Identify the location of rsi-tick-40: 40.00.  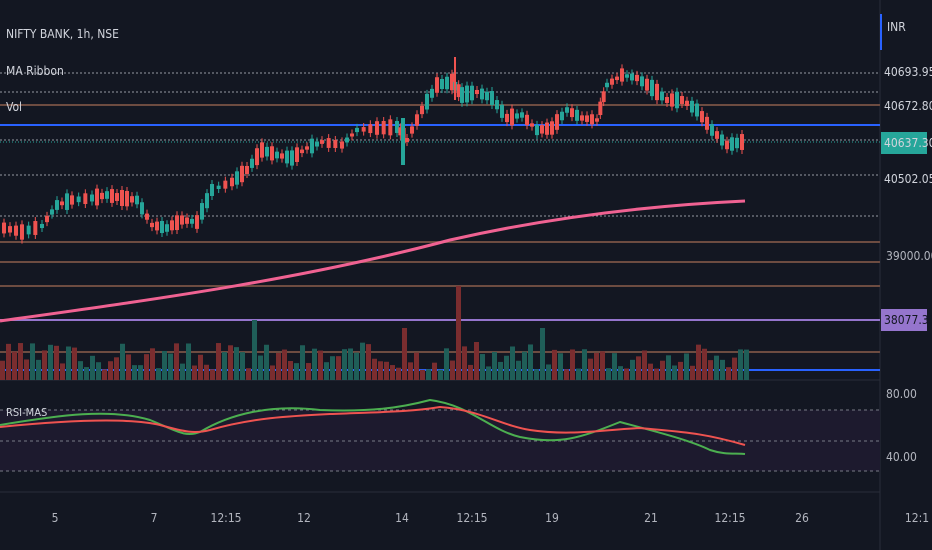
(901, 457).